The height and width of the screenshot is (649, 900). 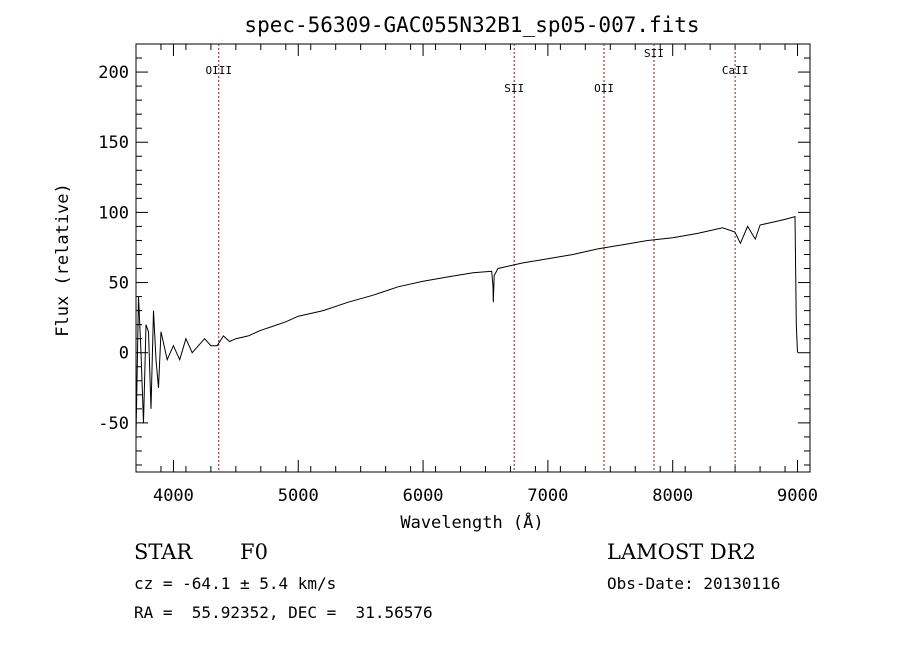 What do you see at coordinates (471, 522) in the screenshot?
I see `x-axis-label: Wavelength (Å)` at bounding box center [471, 522].